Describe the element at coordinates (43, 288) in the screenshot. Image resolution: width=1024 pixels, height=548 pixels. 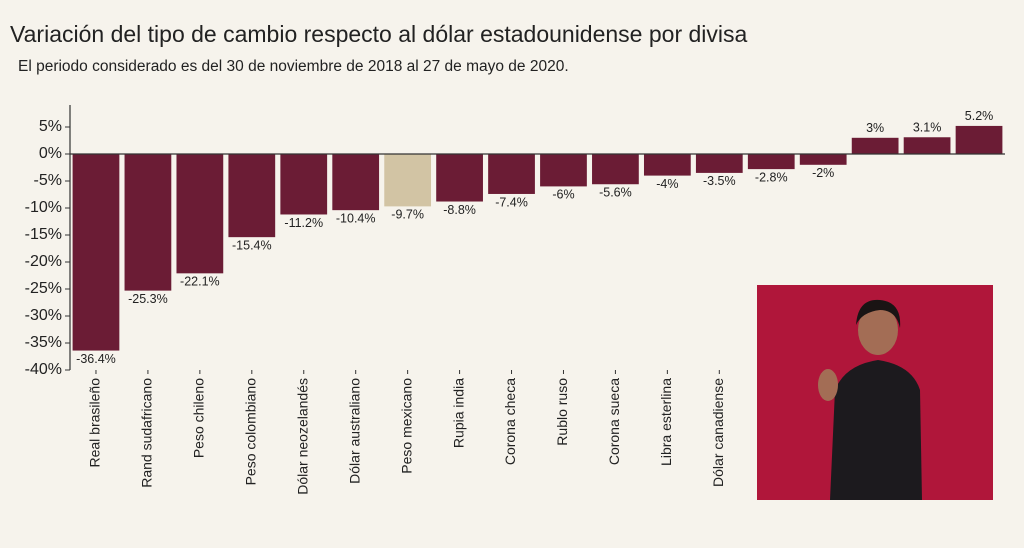
I see `y-tick-label: -25%` at that location.